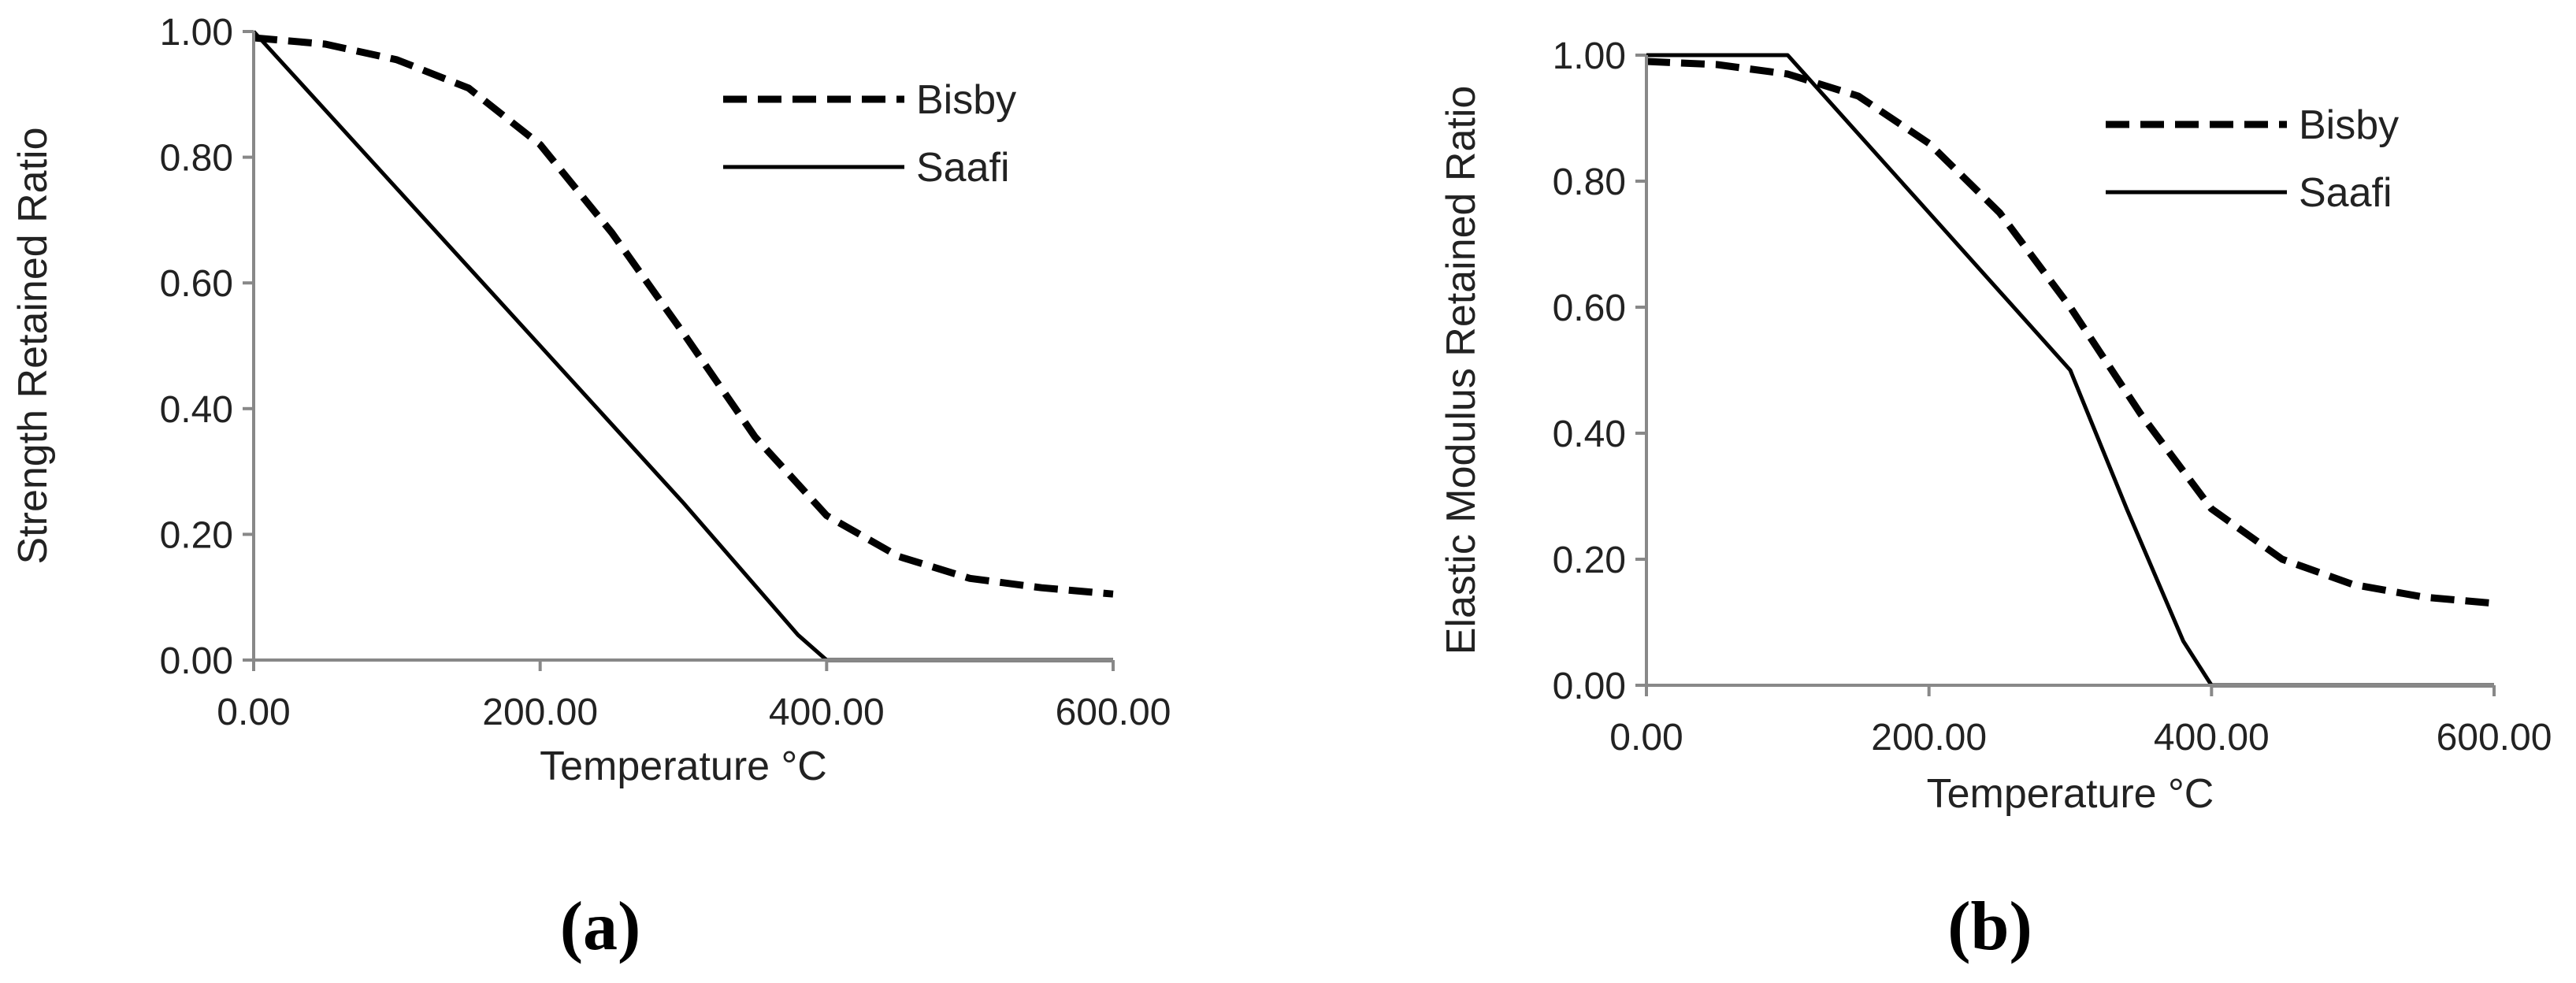  Describe the element at coordinates (33, 345) in the screenshot. I see `y-axis-label: Strength Retained Ratio` at that location.